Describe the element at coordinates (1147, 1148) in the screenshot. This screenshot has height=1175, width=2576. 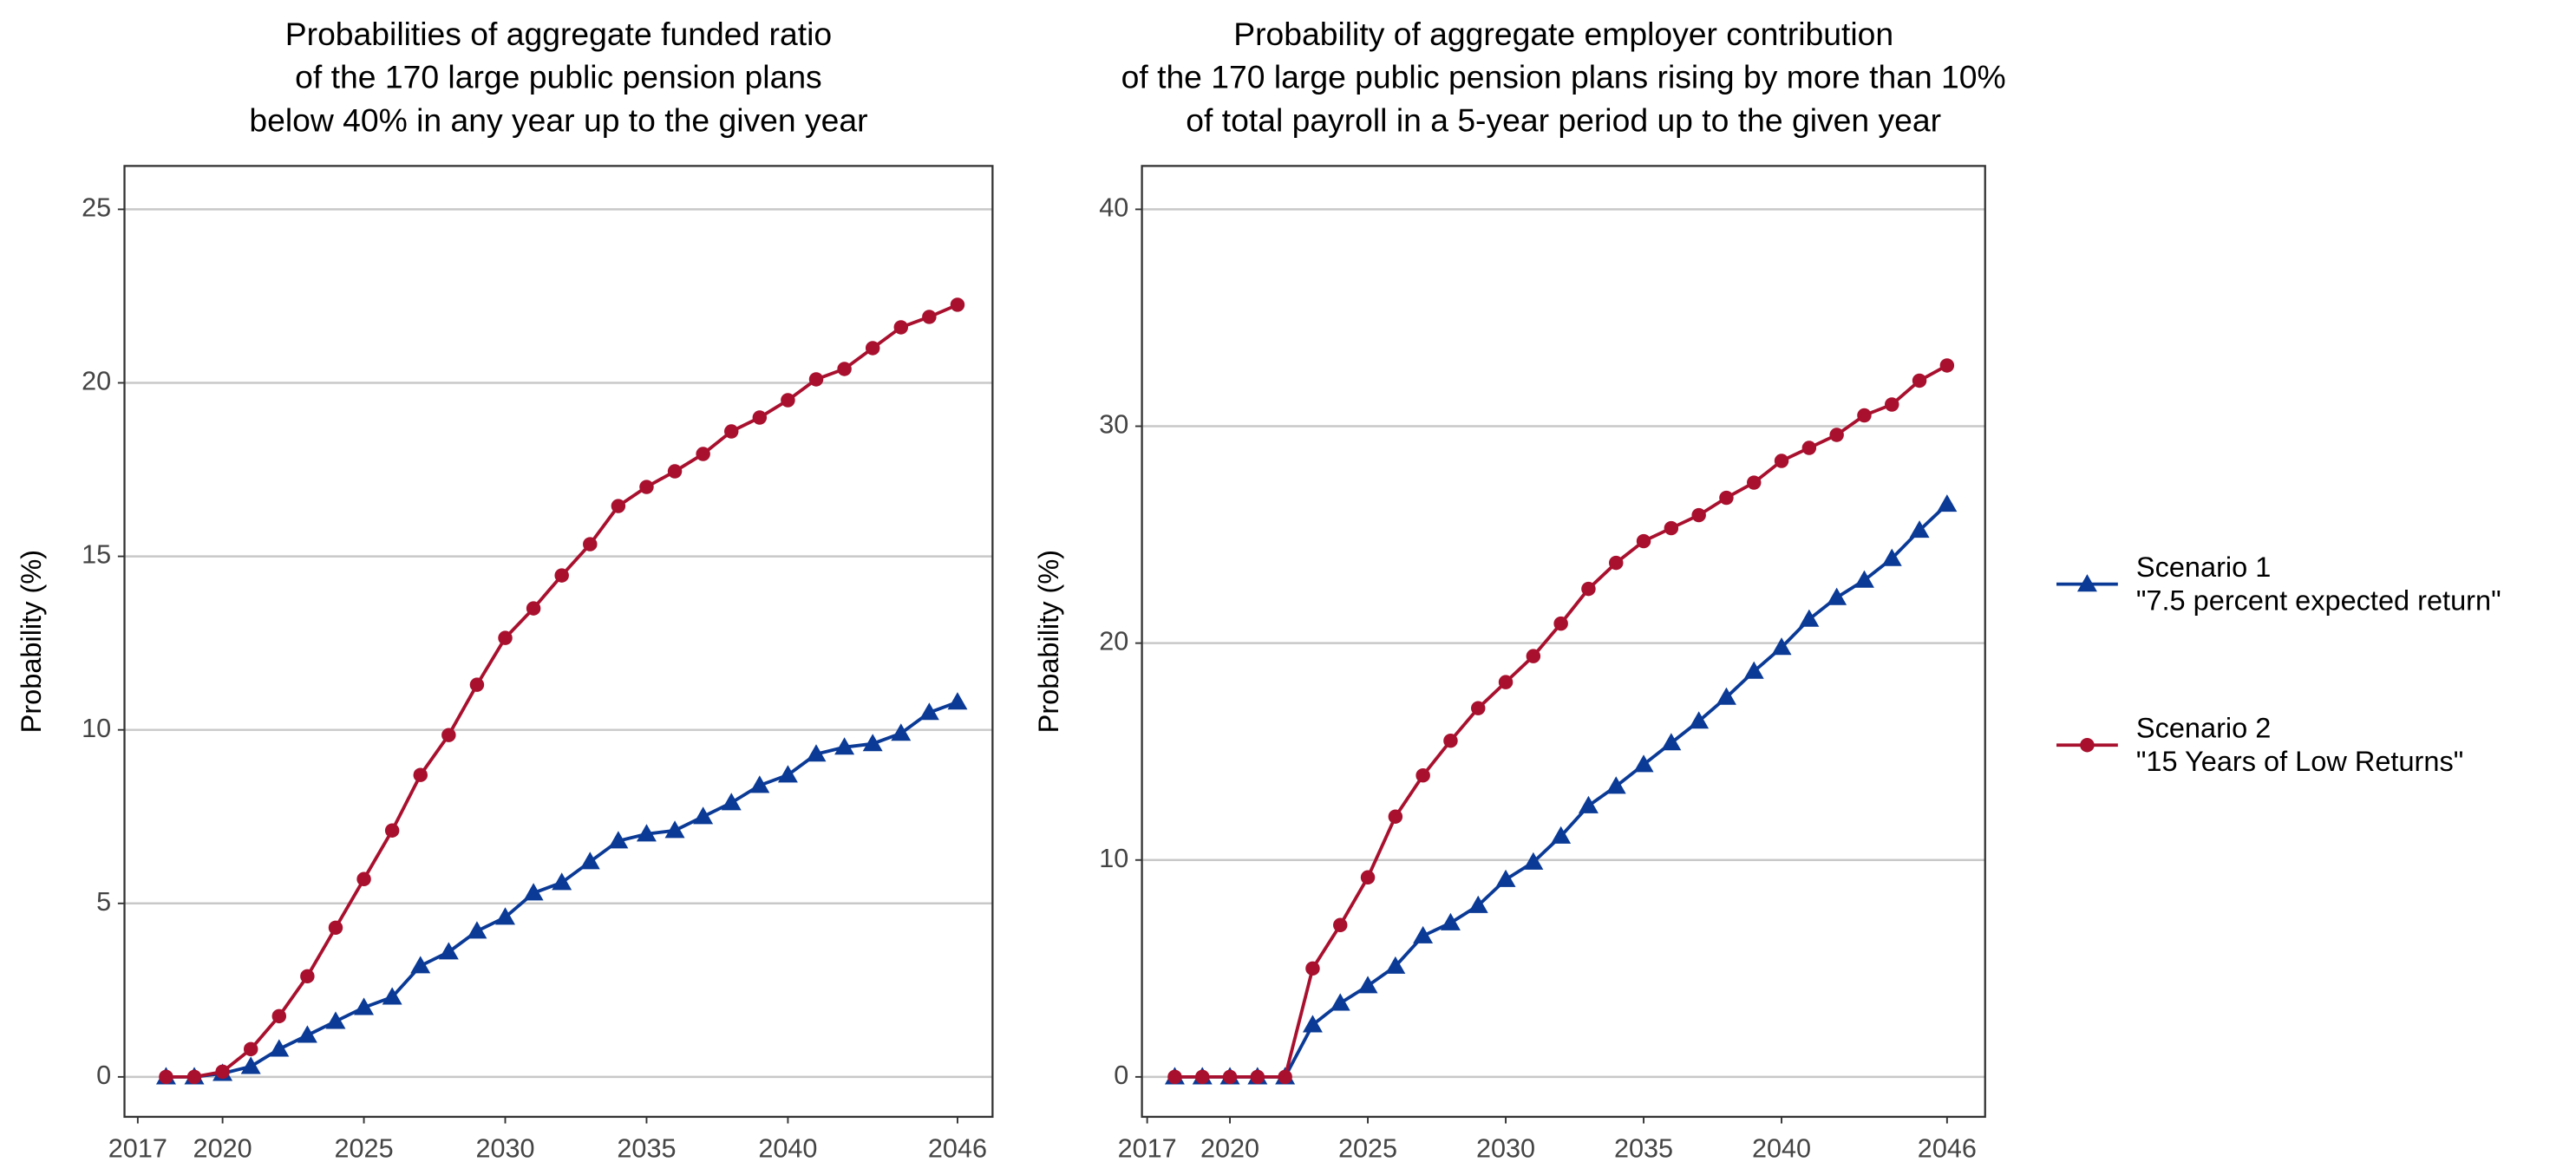
I see `x-tick-label: 2017` at that location.